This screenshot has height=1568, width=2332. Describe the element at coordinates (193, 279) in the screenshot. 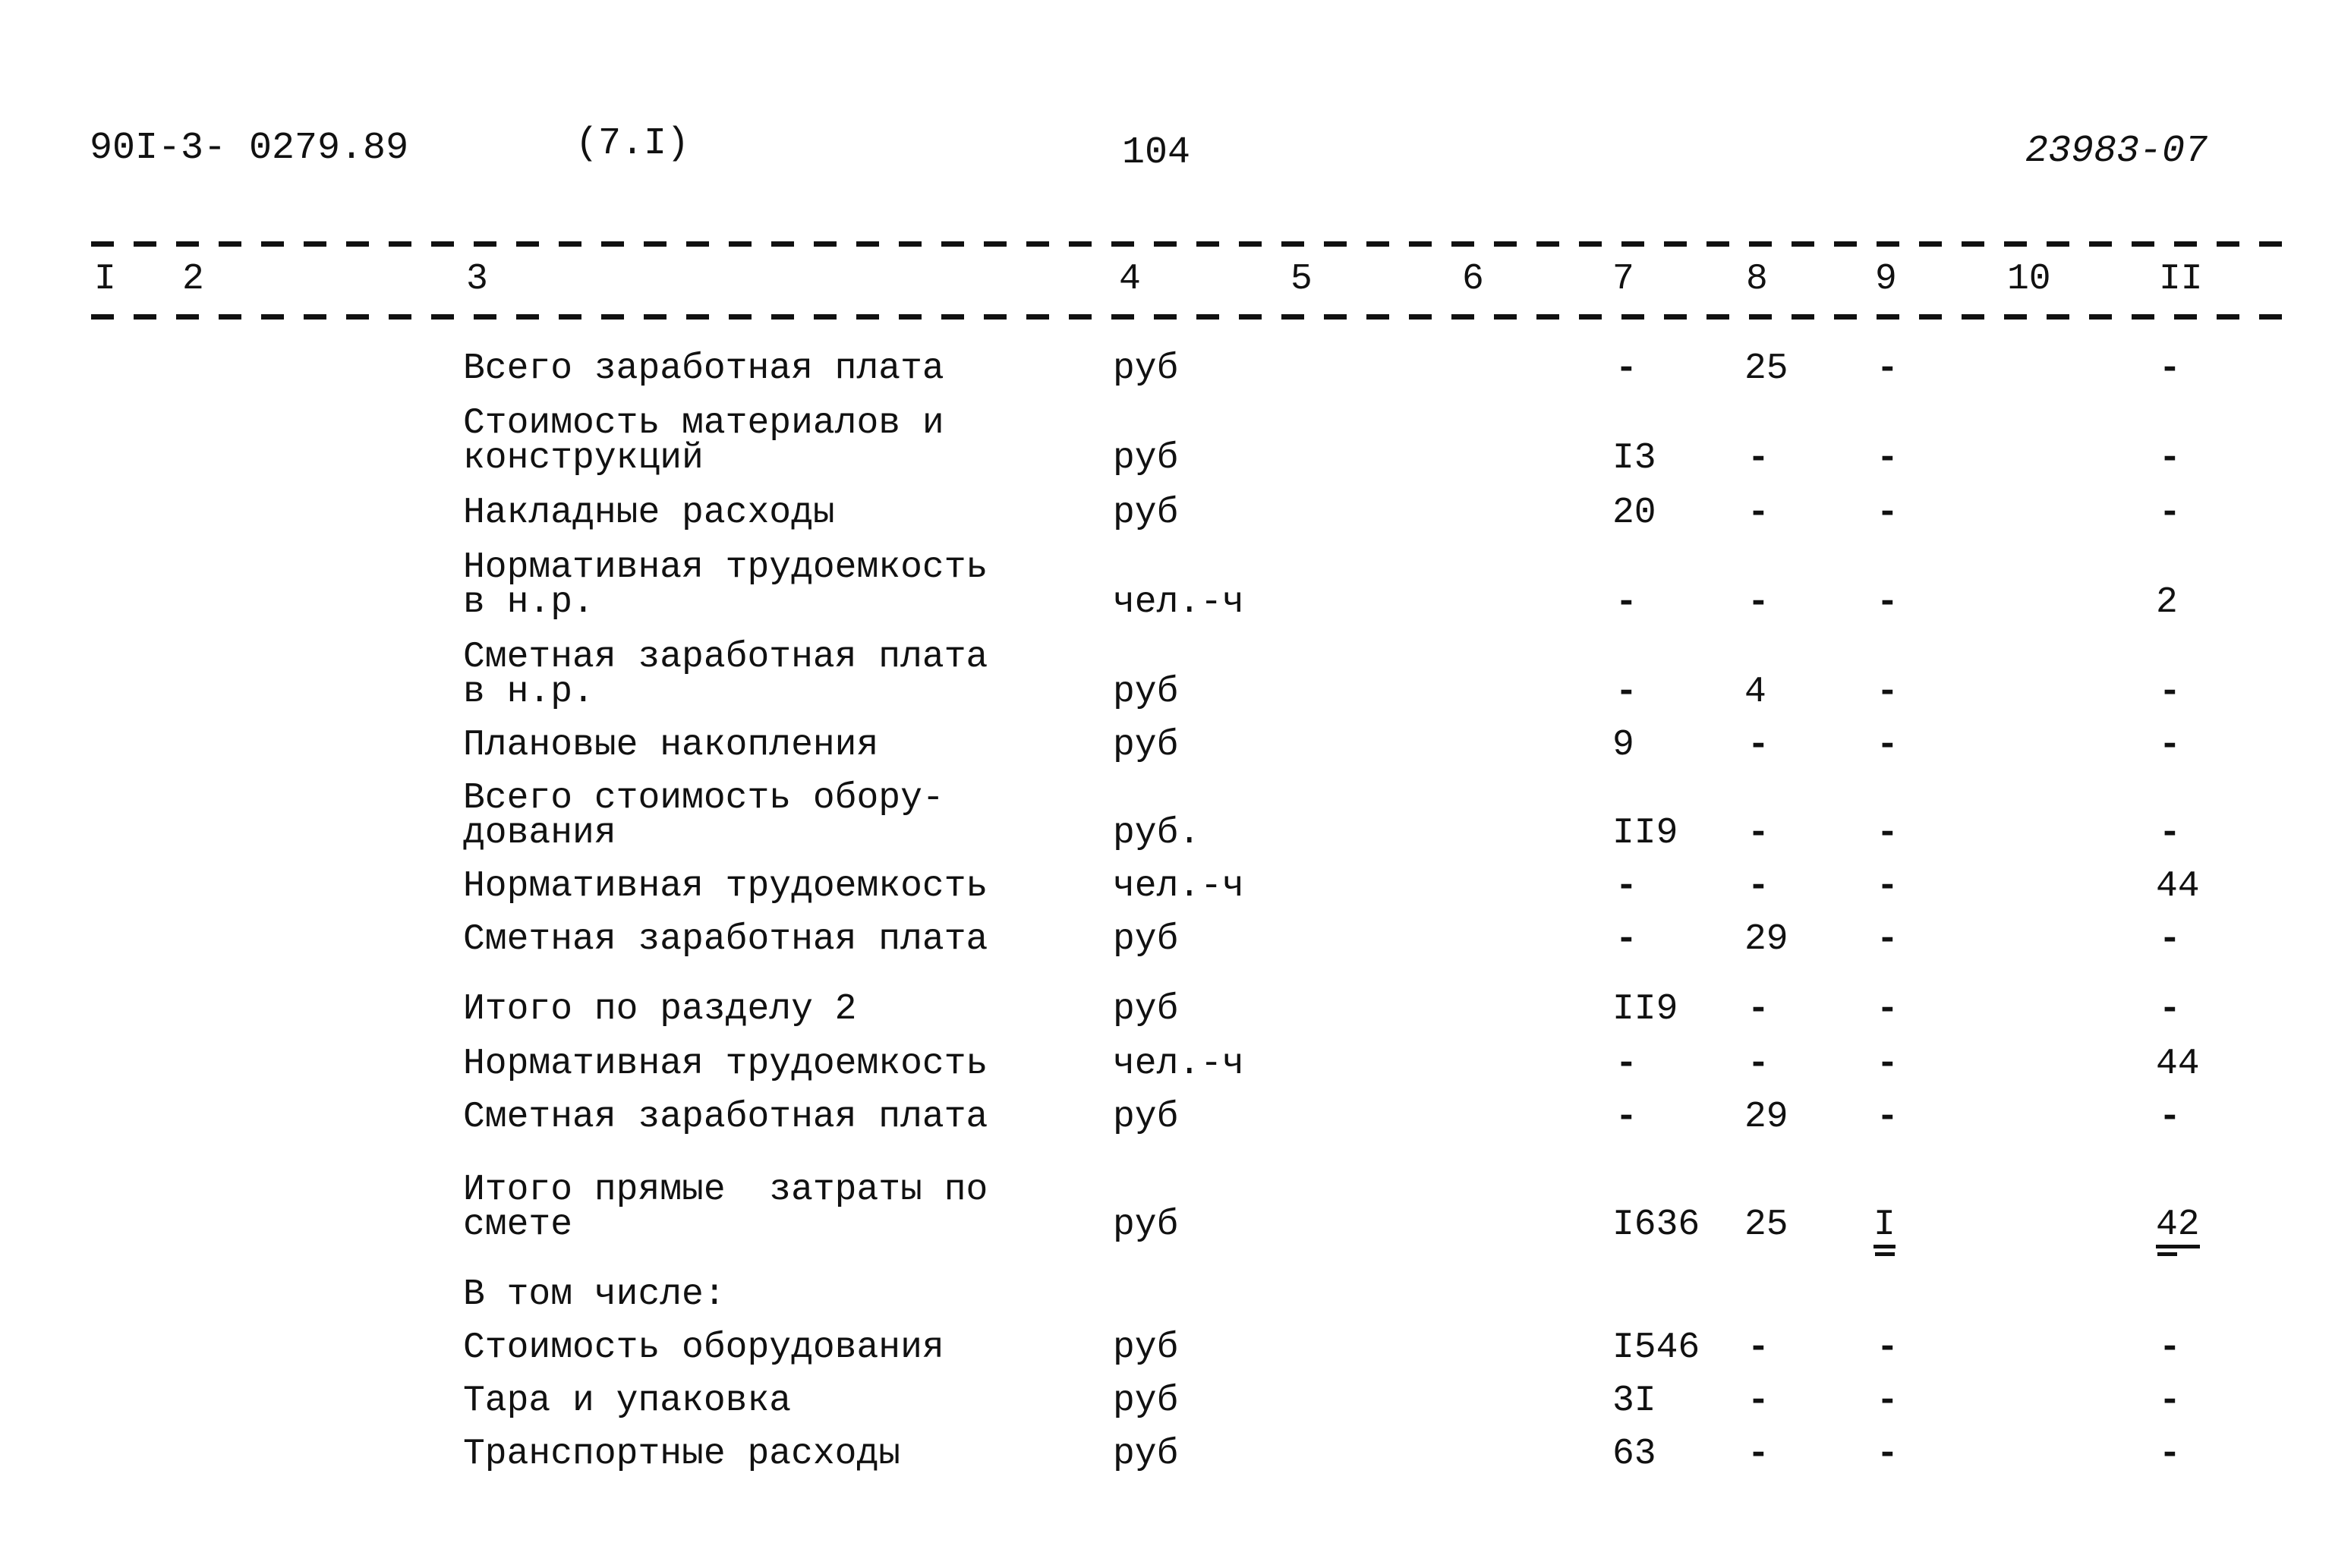

I see `column-header-2: 2` at that location.